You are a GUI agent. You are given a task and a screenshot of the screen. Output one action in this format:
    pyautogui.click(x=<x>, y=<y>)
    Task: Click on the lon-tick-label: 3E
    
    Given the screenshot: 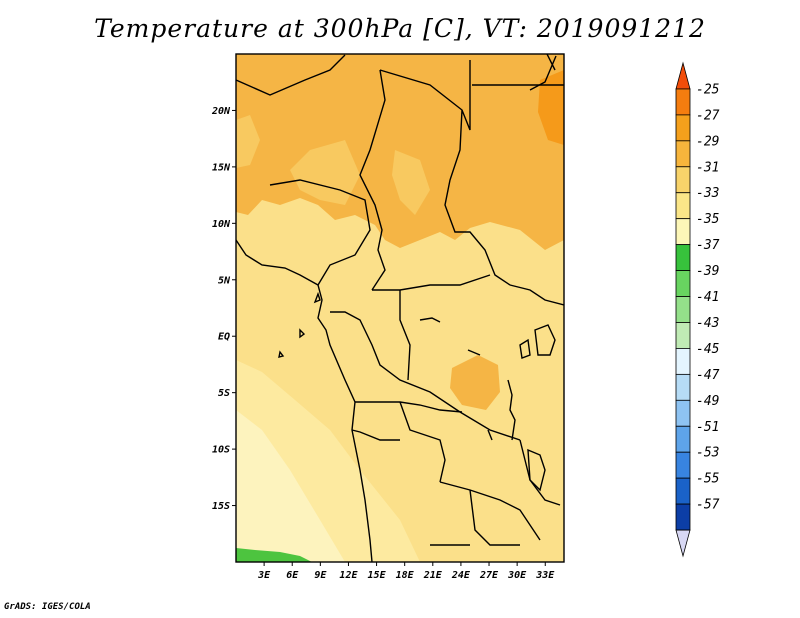 What is the action you would take?
    pyautogui.click(x=264, y=575)
    